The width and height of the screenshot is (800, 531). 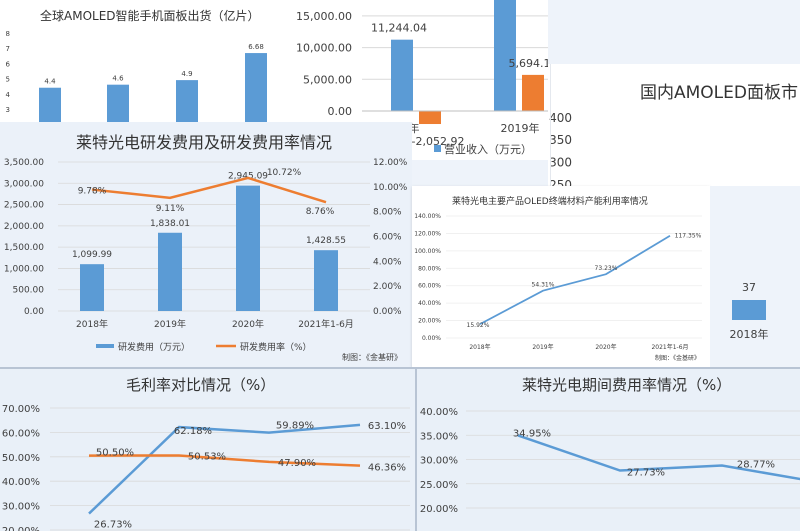 I want to click on y-tick-label: 5,000.00, so click(x=327, y=79).